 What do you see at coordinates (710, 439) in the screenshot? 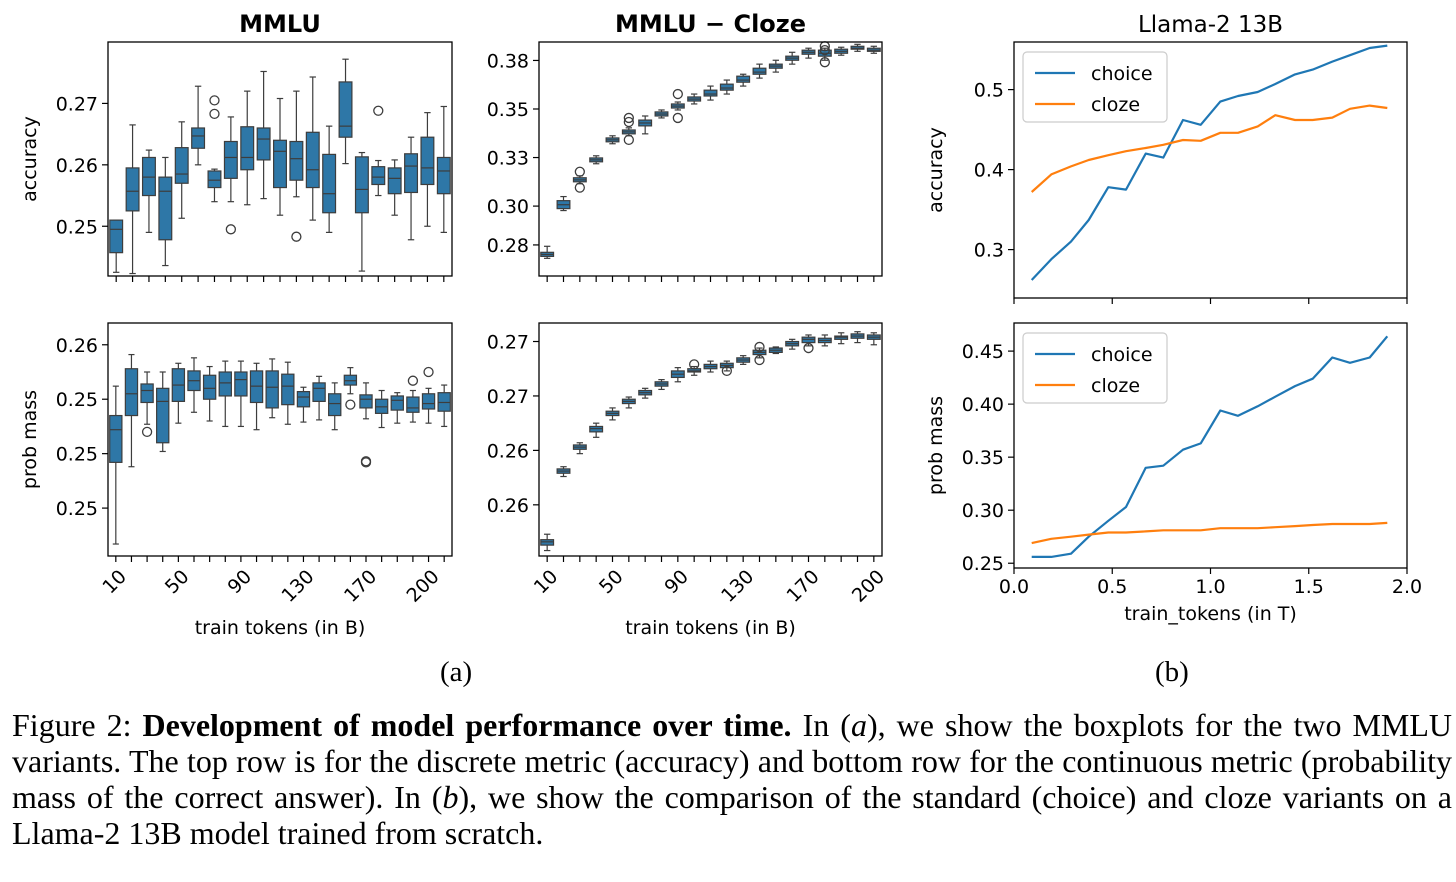
I see `plot-frame` at bounding box center [710, 439].